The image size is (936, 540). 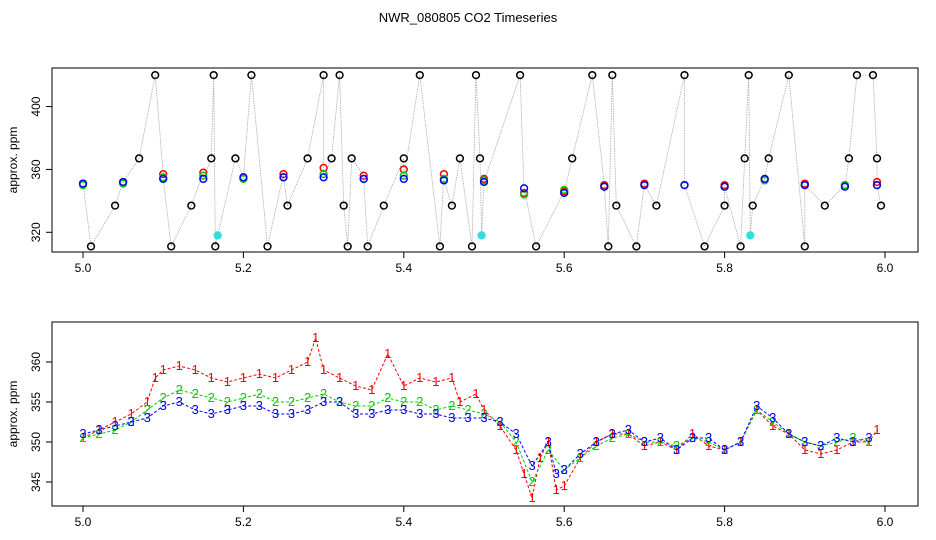 What do you see at coordinates (484, 263) in the screenshot?
I see `top-x-axis: 5.0 5.2 5.4 5.6 5.8 6.0` at bounding box center [484, 263].